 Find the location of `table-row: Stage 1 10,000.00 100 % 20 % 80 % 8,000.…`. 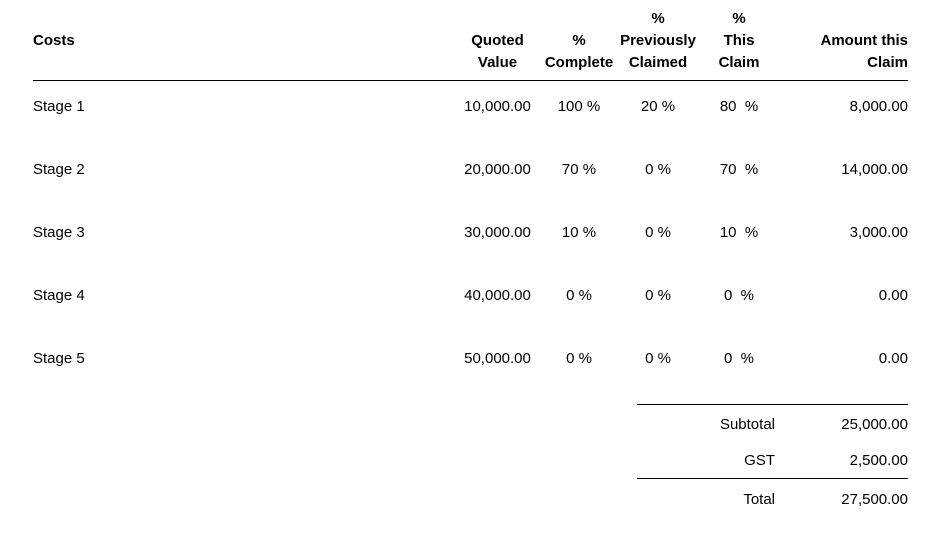

table-row: Stage 1 10,000.00 100 % 20 % 80 % 8,000.… is located at coordinates (470, 112).